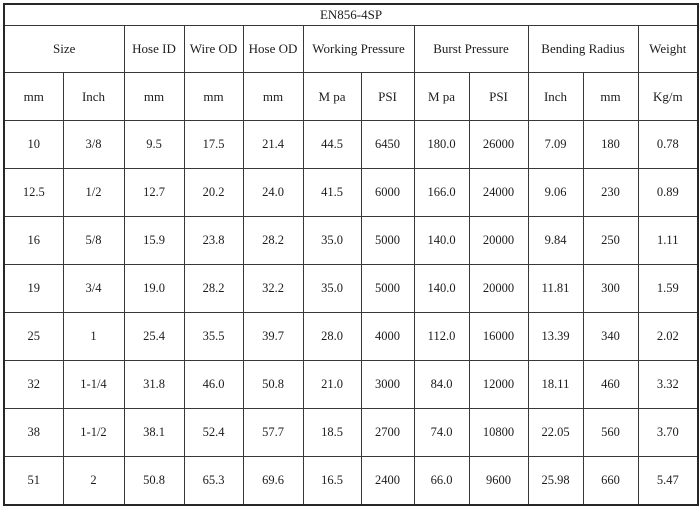 The width and height of the screenshot is (700, 525). I want to click on unit-header-col-2: Inch, so click(93, 96).